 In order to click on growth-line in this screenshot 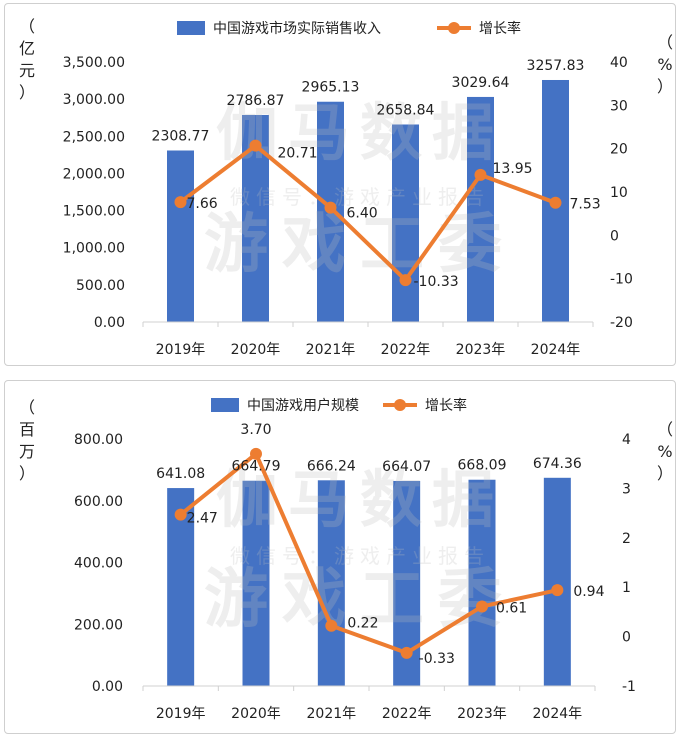, I will do `click(368, 213)`.